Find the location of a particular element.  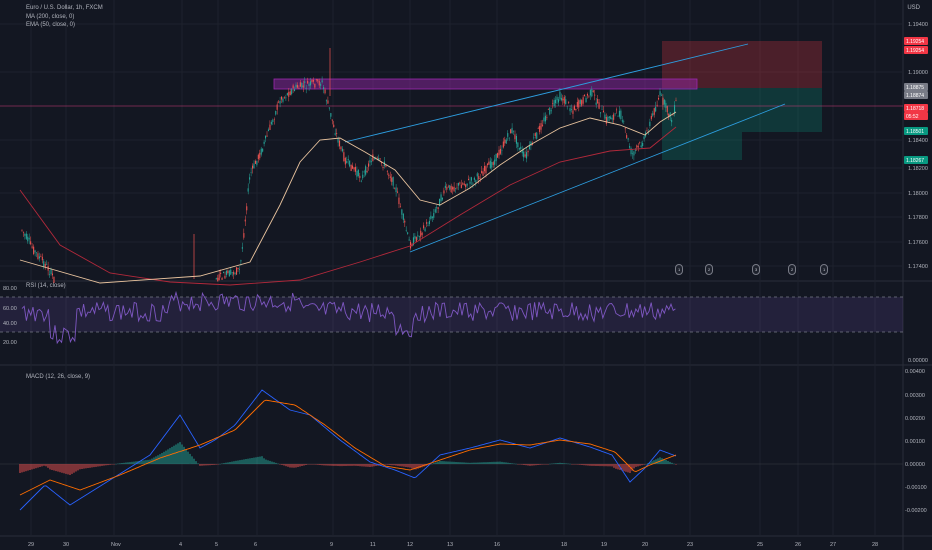

price-tag: 1.18875 is located at coordinates (916, 87).